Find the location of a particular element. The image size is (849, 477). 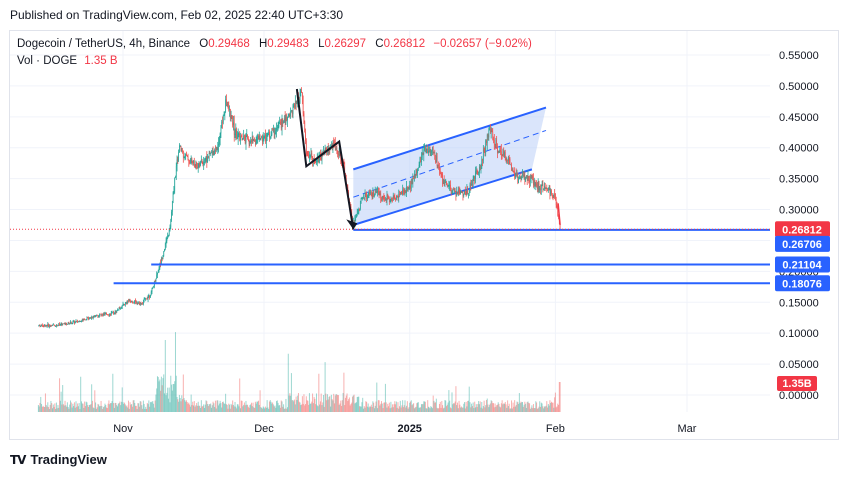

y-tick-label: 0.05000 is located at coordinates (799, 365).